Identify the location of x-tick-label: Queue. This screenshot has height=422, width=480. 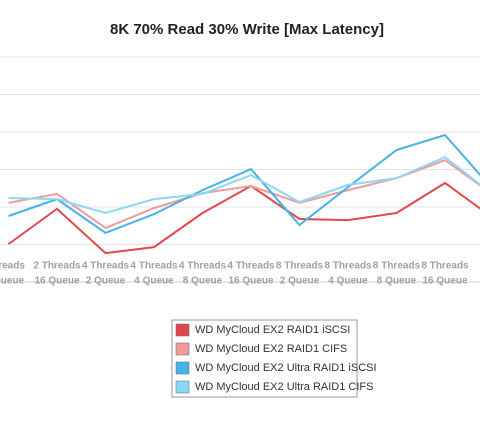
(12, 281).